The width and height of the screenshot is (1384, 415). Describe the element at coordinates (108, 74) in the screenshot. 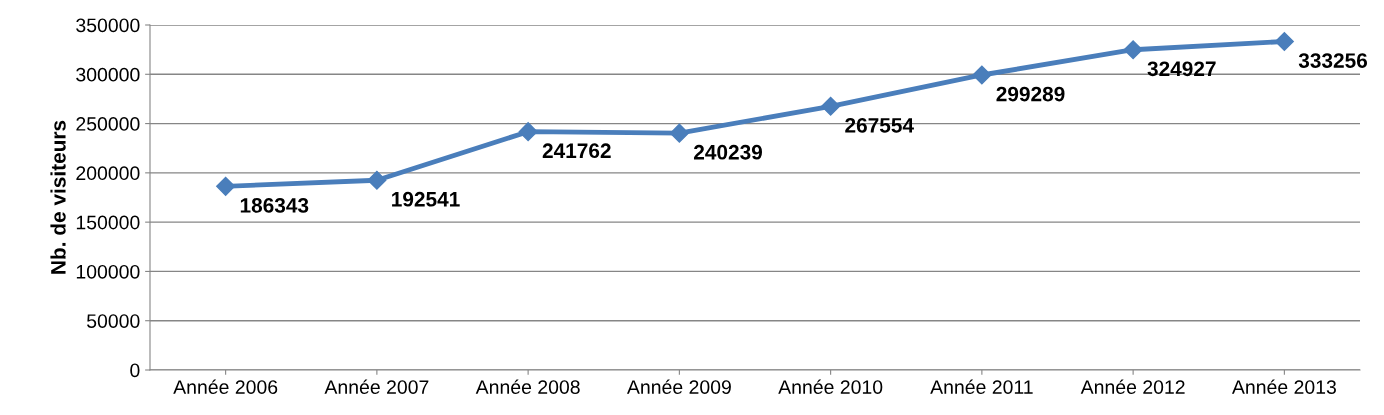

I see `y-tick-label: 300000` at that location.